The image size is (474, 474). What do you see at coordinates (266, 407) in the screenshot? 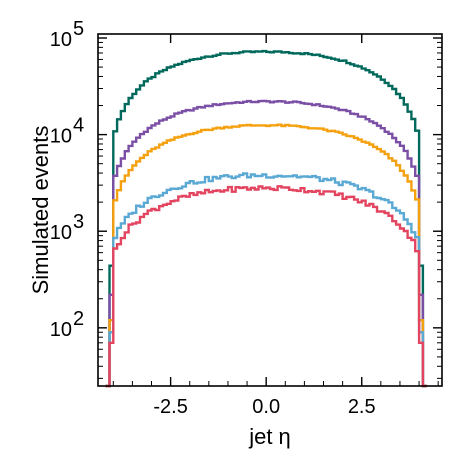
I see `x-tick-label: 0.0` at bounding box center [266, 407].